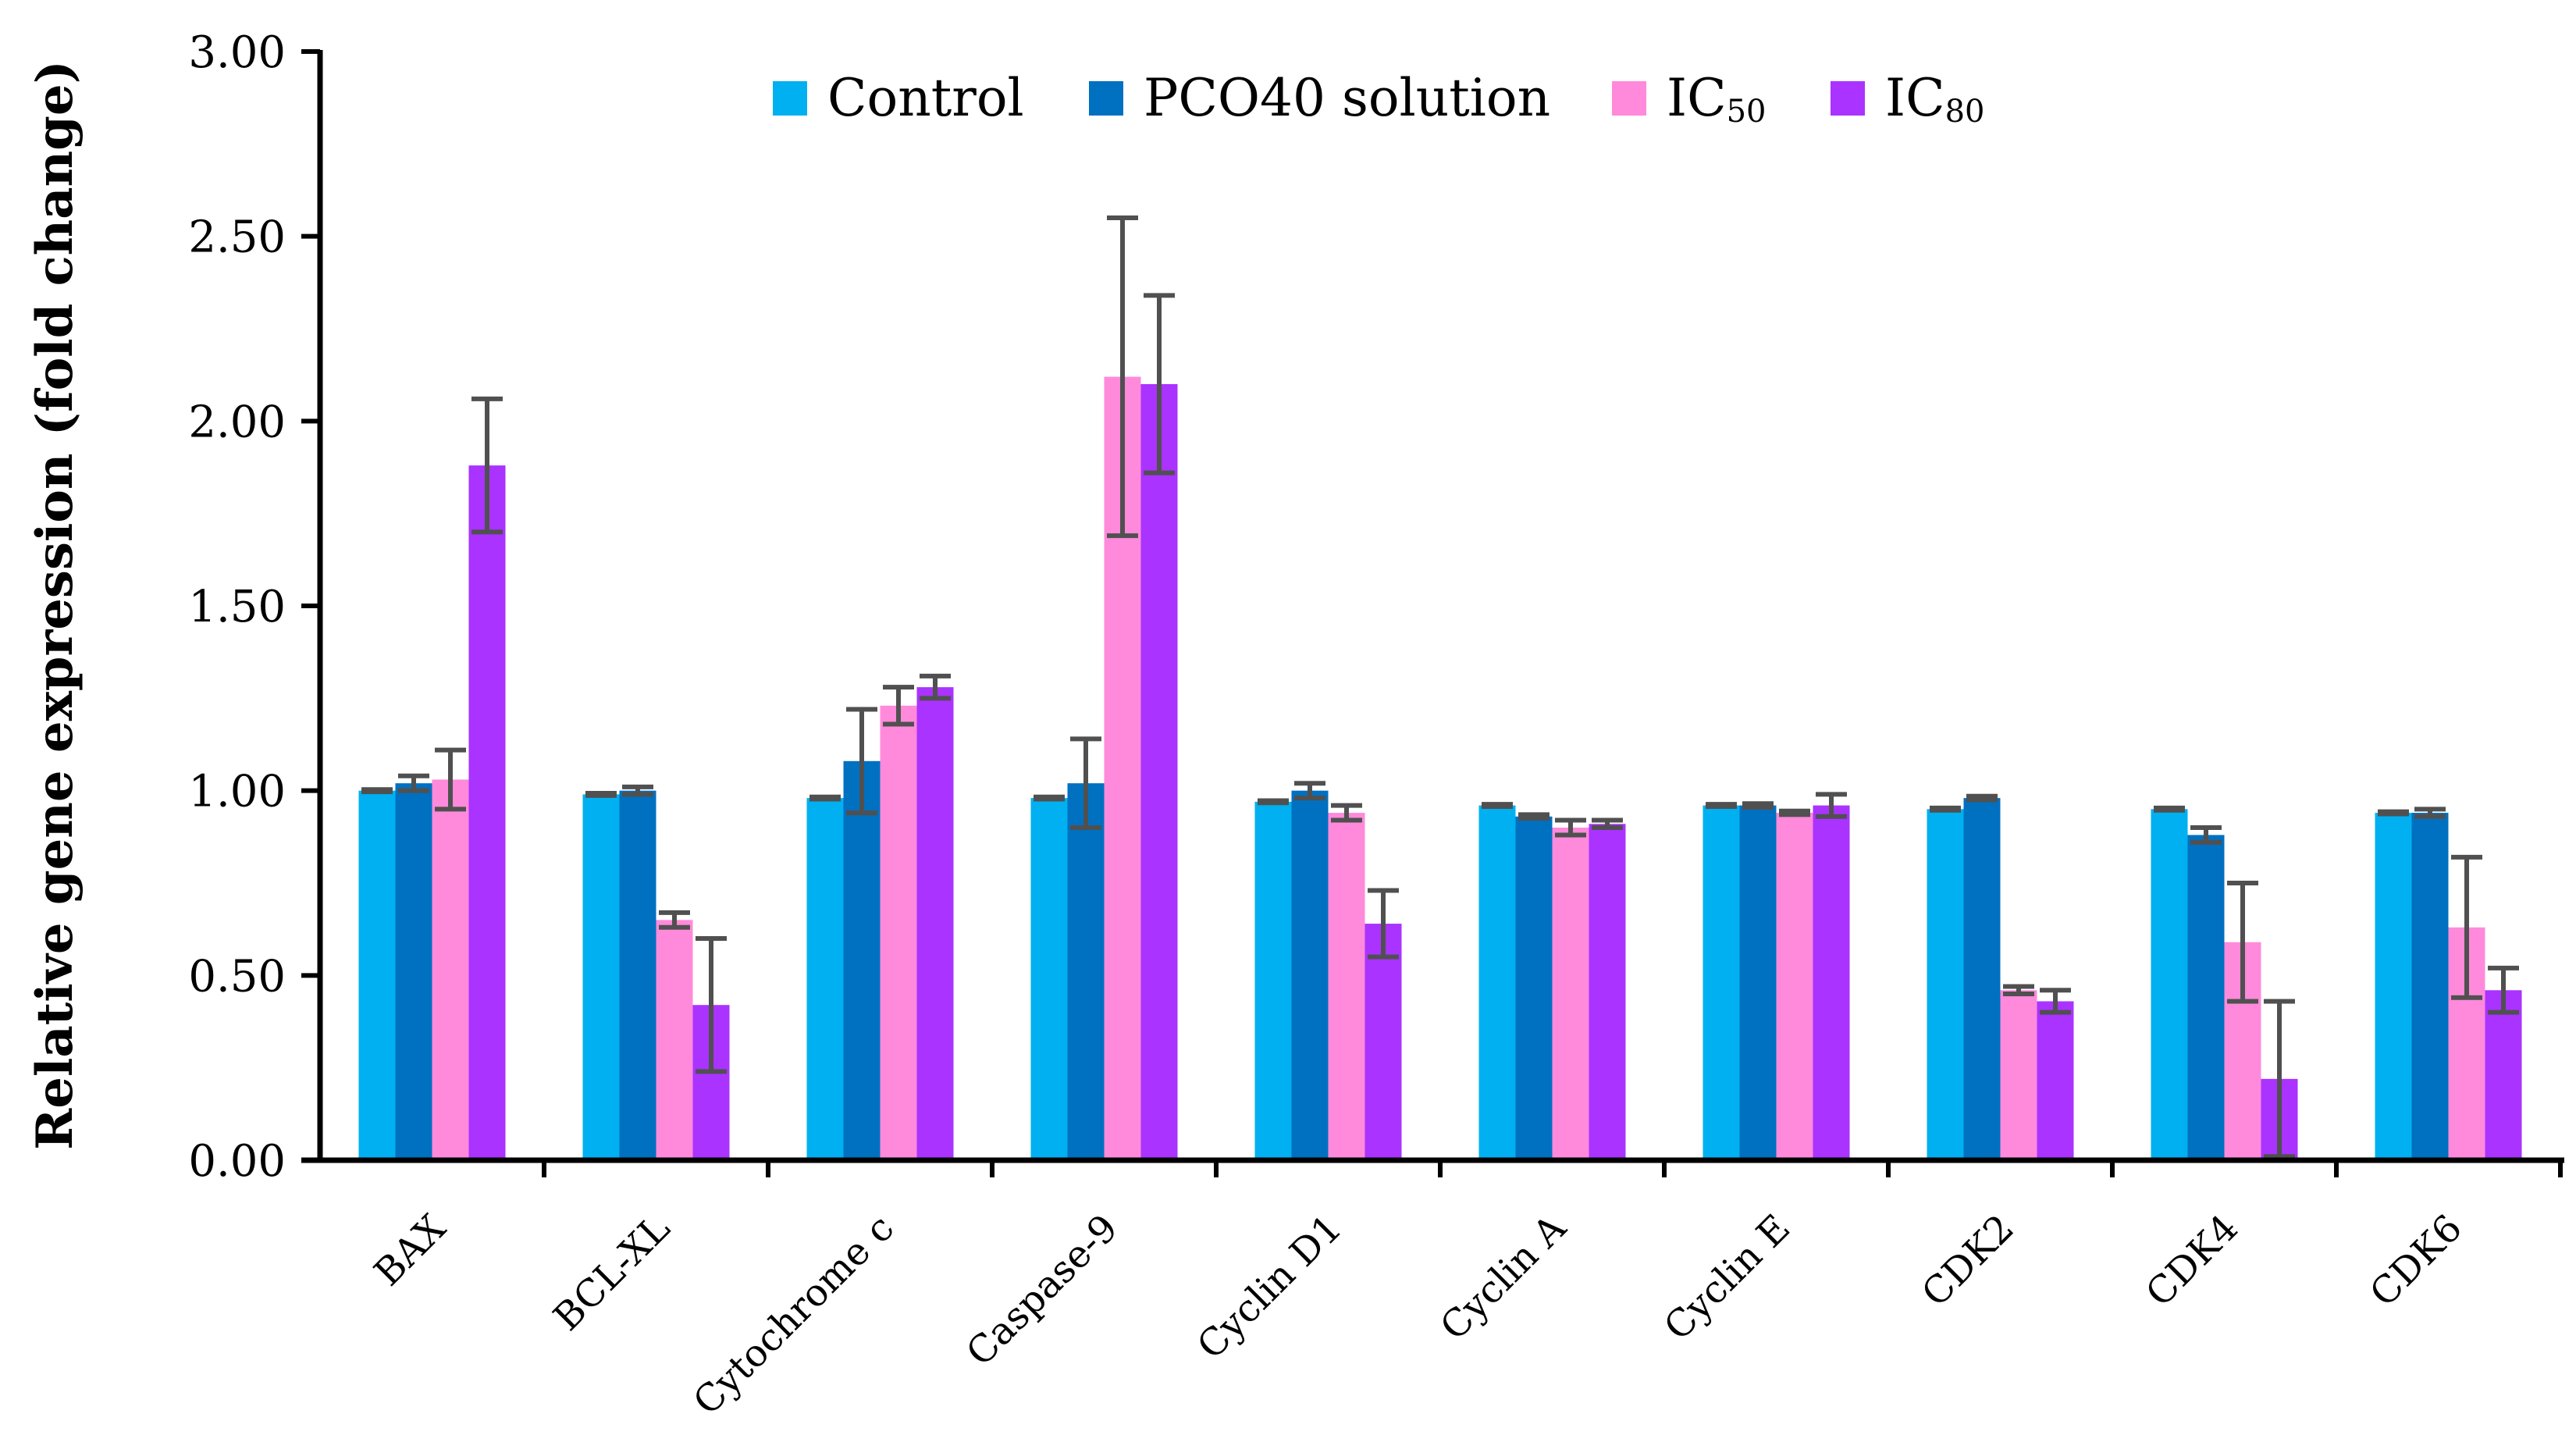  I want to click on y-tick-label: 1.00, so click(237, 792).